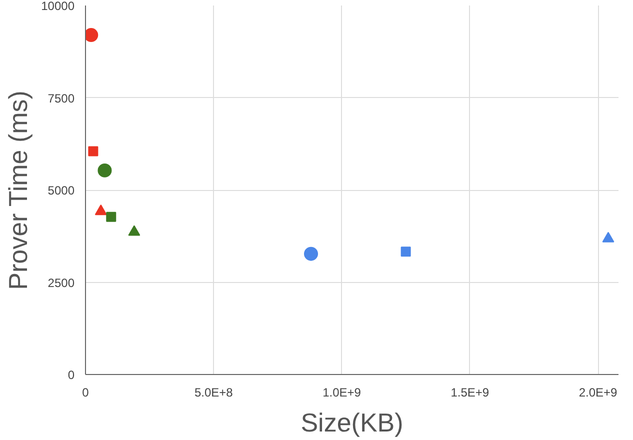 The image size is (633, 440). I want to click on y-tick-label: 5000, so click(61, 191).